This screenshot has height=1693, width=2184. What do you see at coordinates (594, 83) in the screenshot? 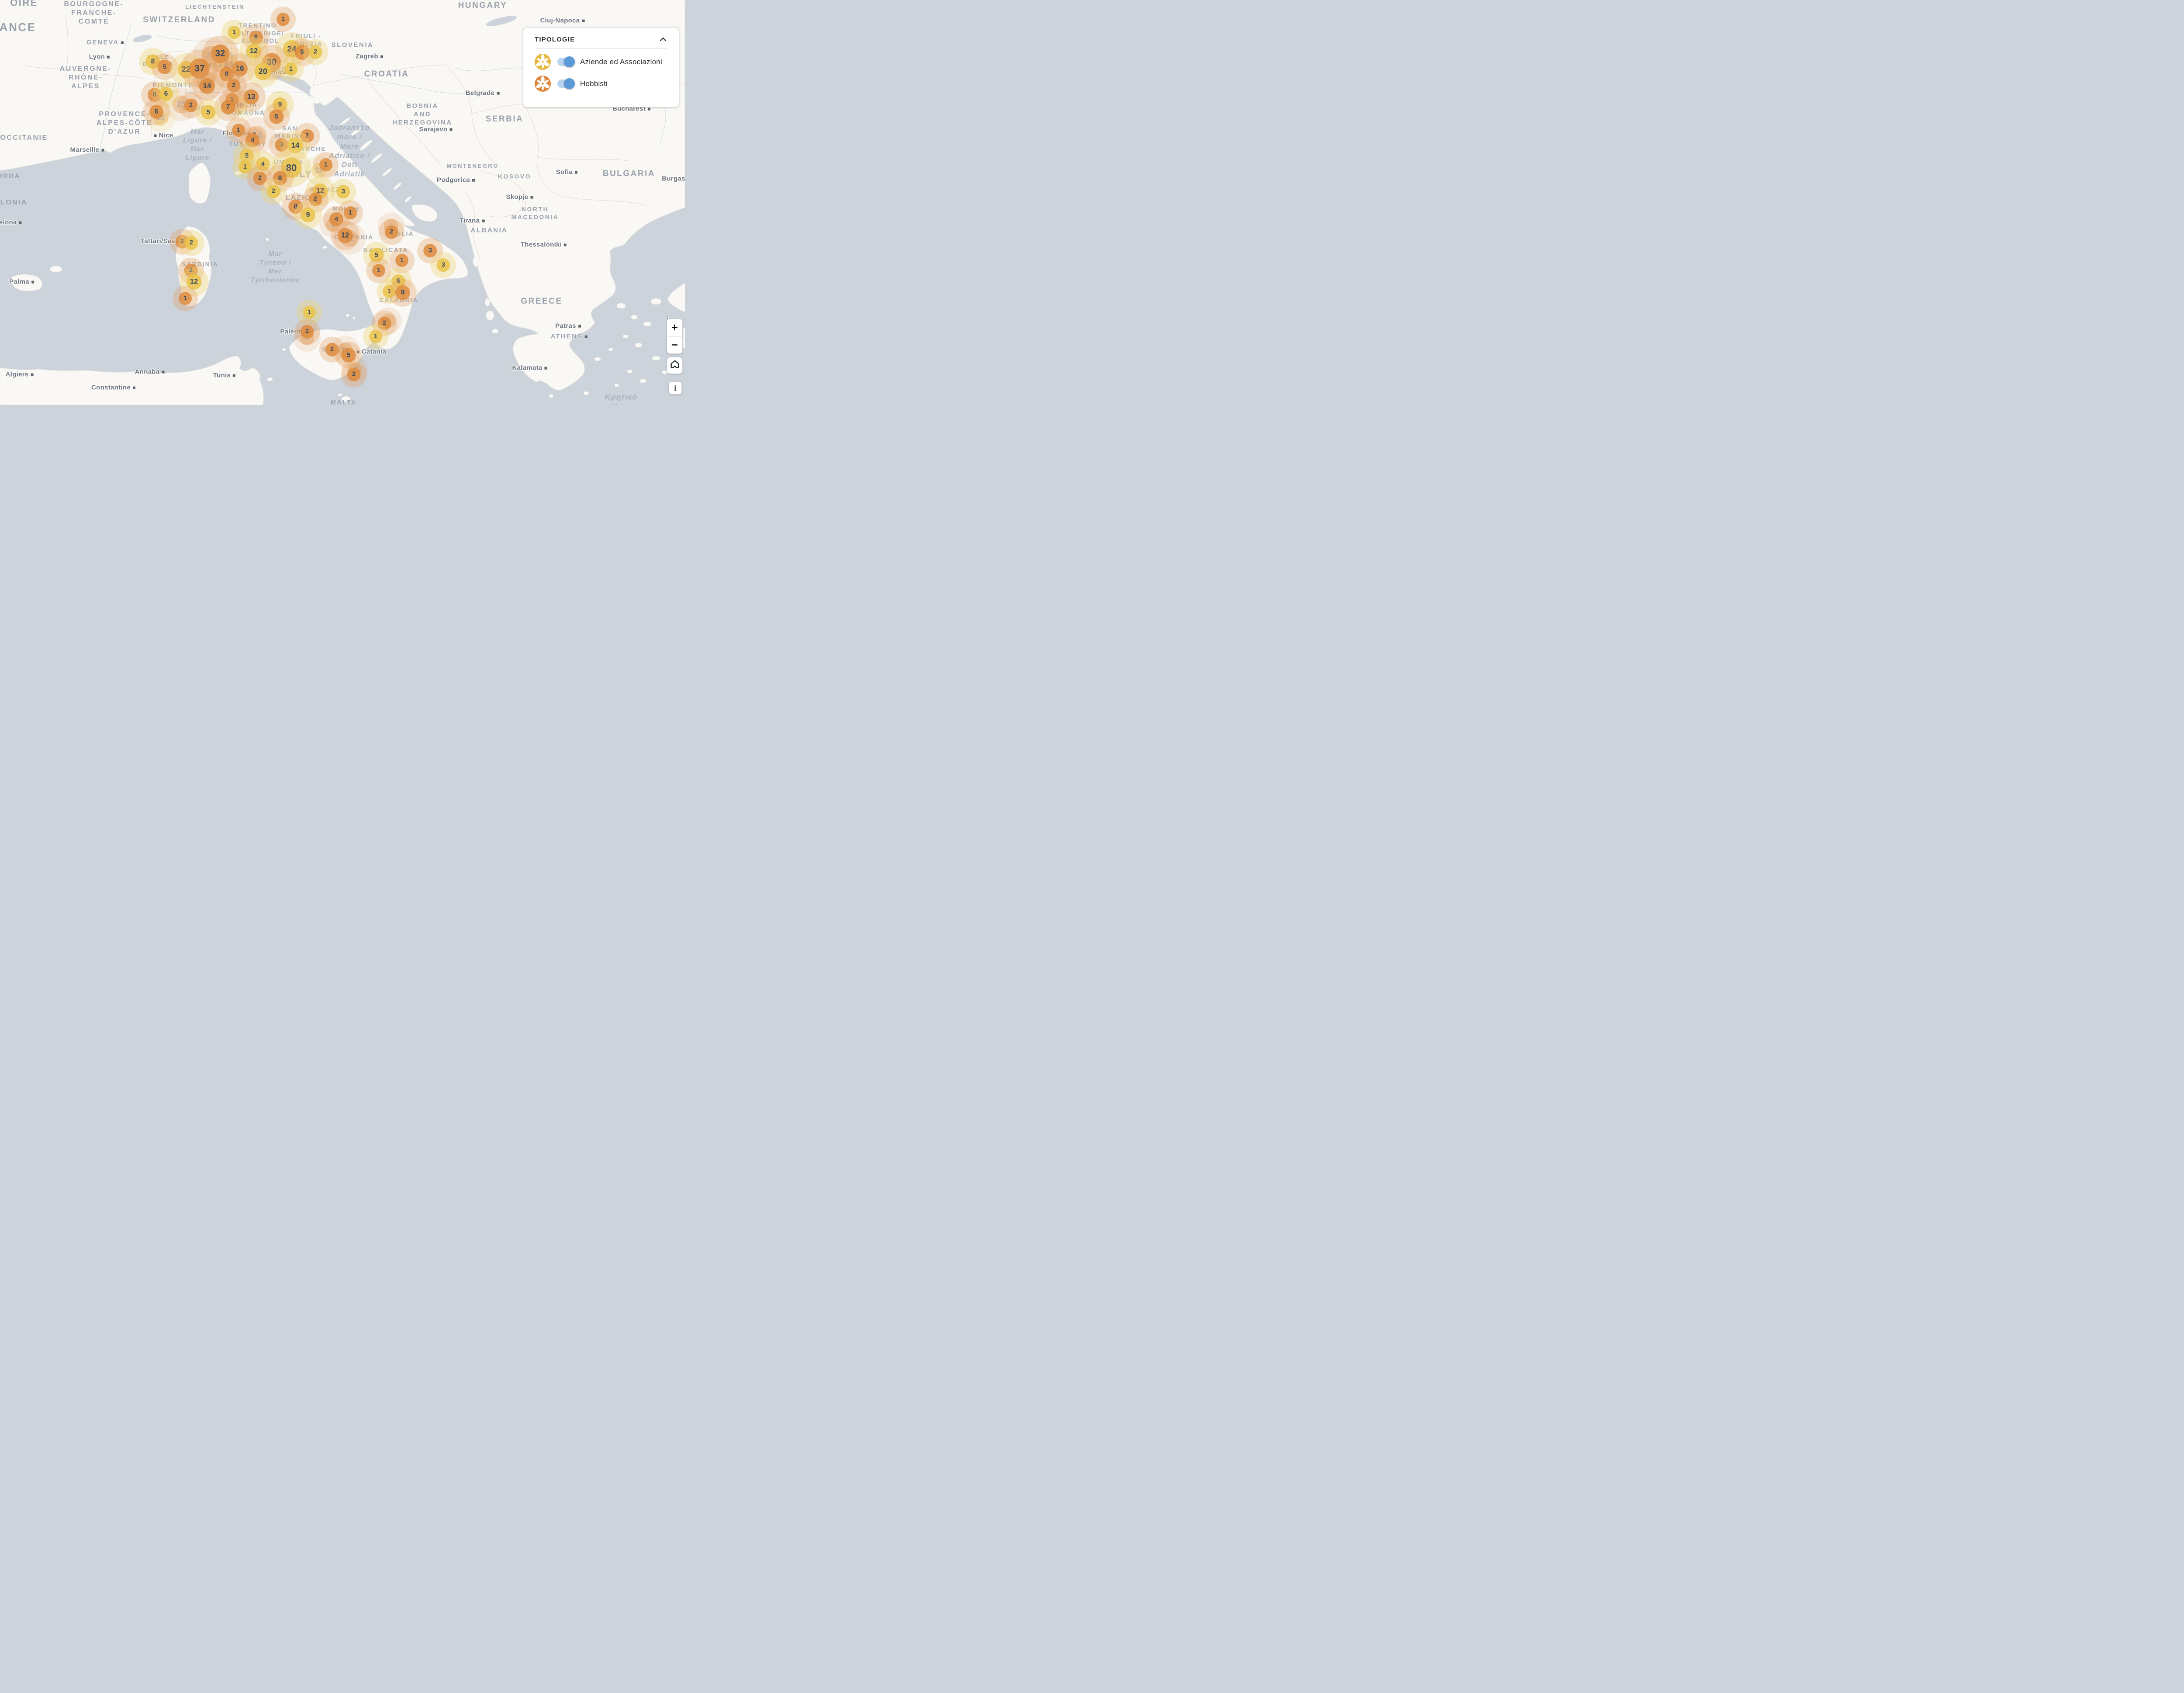
I see `legend-label-hobbisti: Hobbisti` at bounding box center [594, 83].